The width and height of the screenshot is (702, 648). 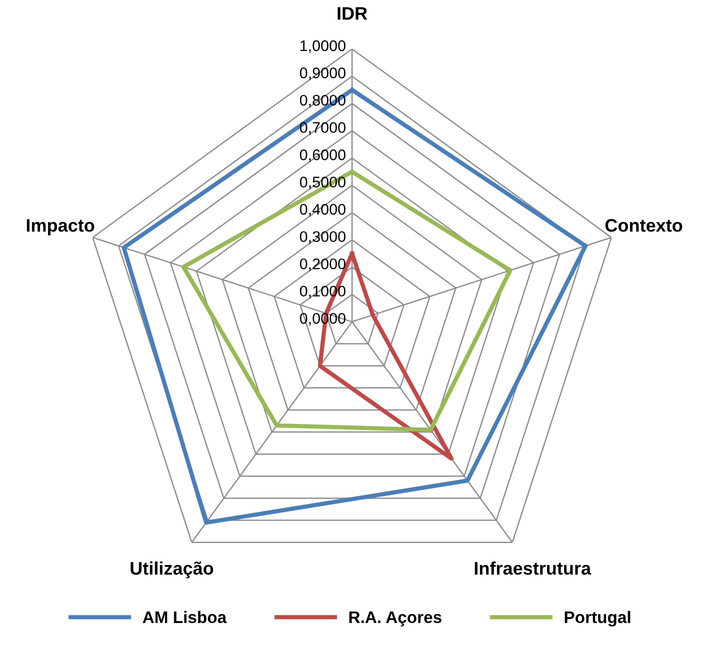 I want to click on y-tick-label: 0,6000, so click(x=323, y=155).